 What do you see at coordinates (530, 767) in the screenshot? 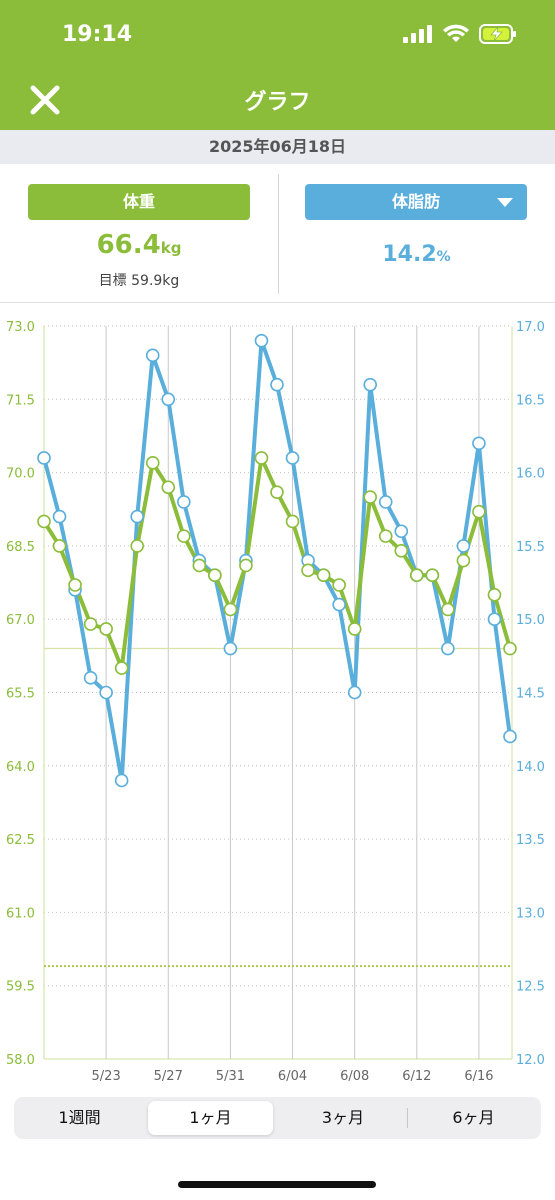
I see `right-tick-label: 14.0` at bounding box center [530, 767].